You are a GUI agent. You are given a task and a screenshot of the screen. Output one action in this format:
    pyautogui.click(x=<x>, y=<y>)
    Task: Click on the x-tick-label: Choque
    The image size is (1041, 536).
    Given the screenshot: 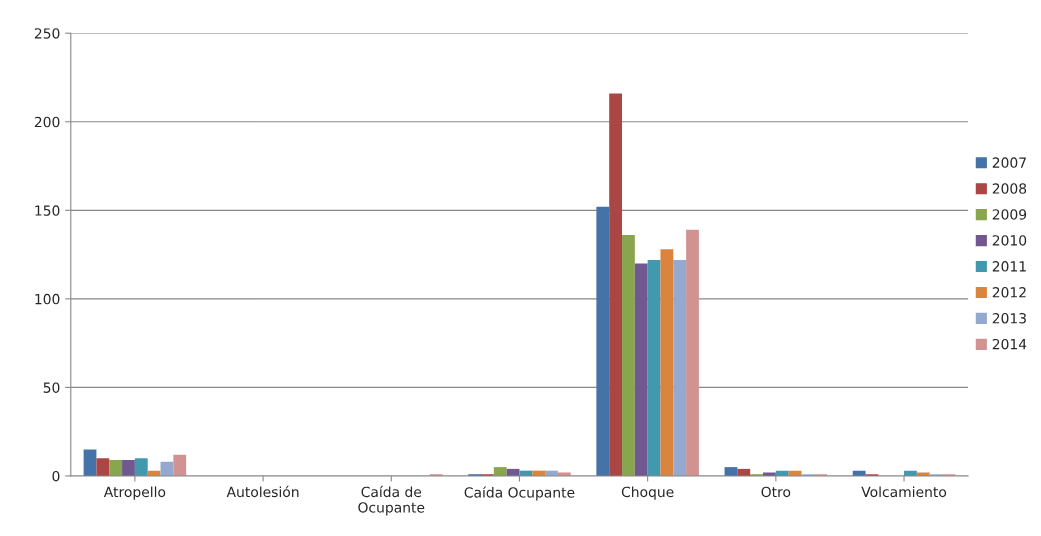 What is the action you would take?
    pyautogui.click(x=647, y=493)
    